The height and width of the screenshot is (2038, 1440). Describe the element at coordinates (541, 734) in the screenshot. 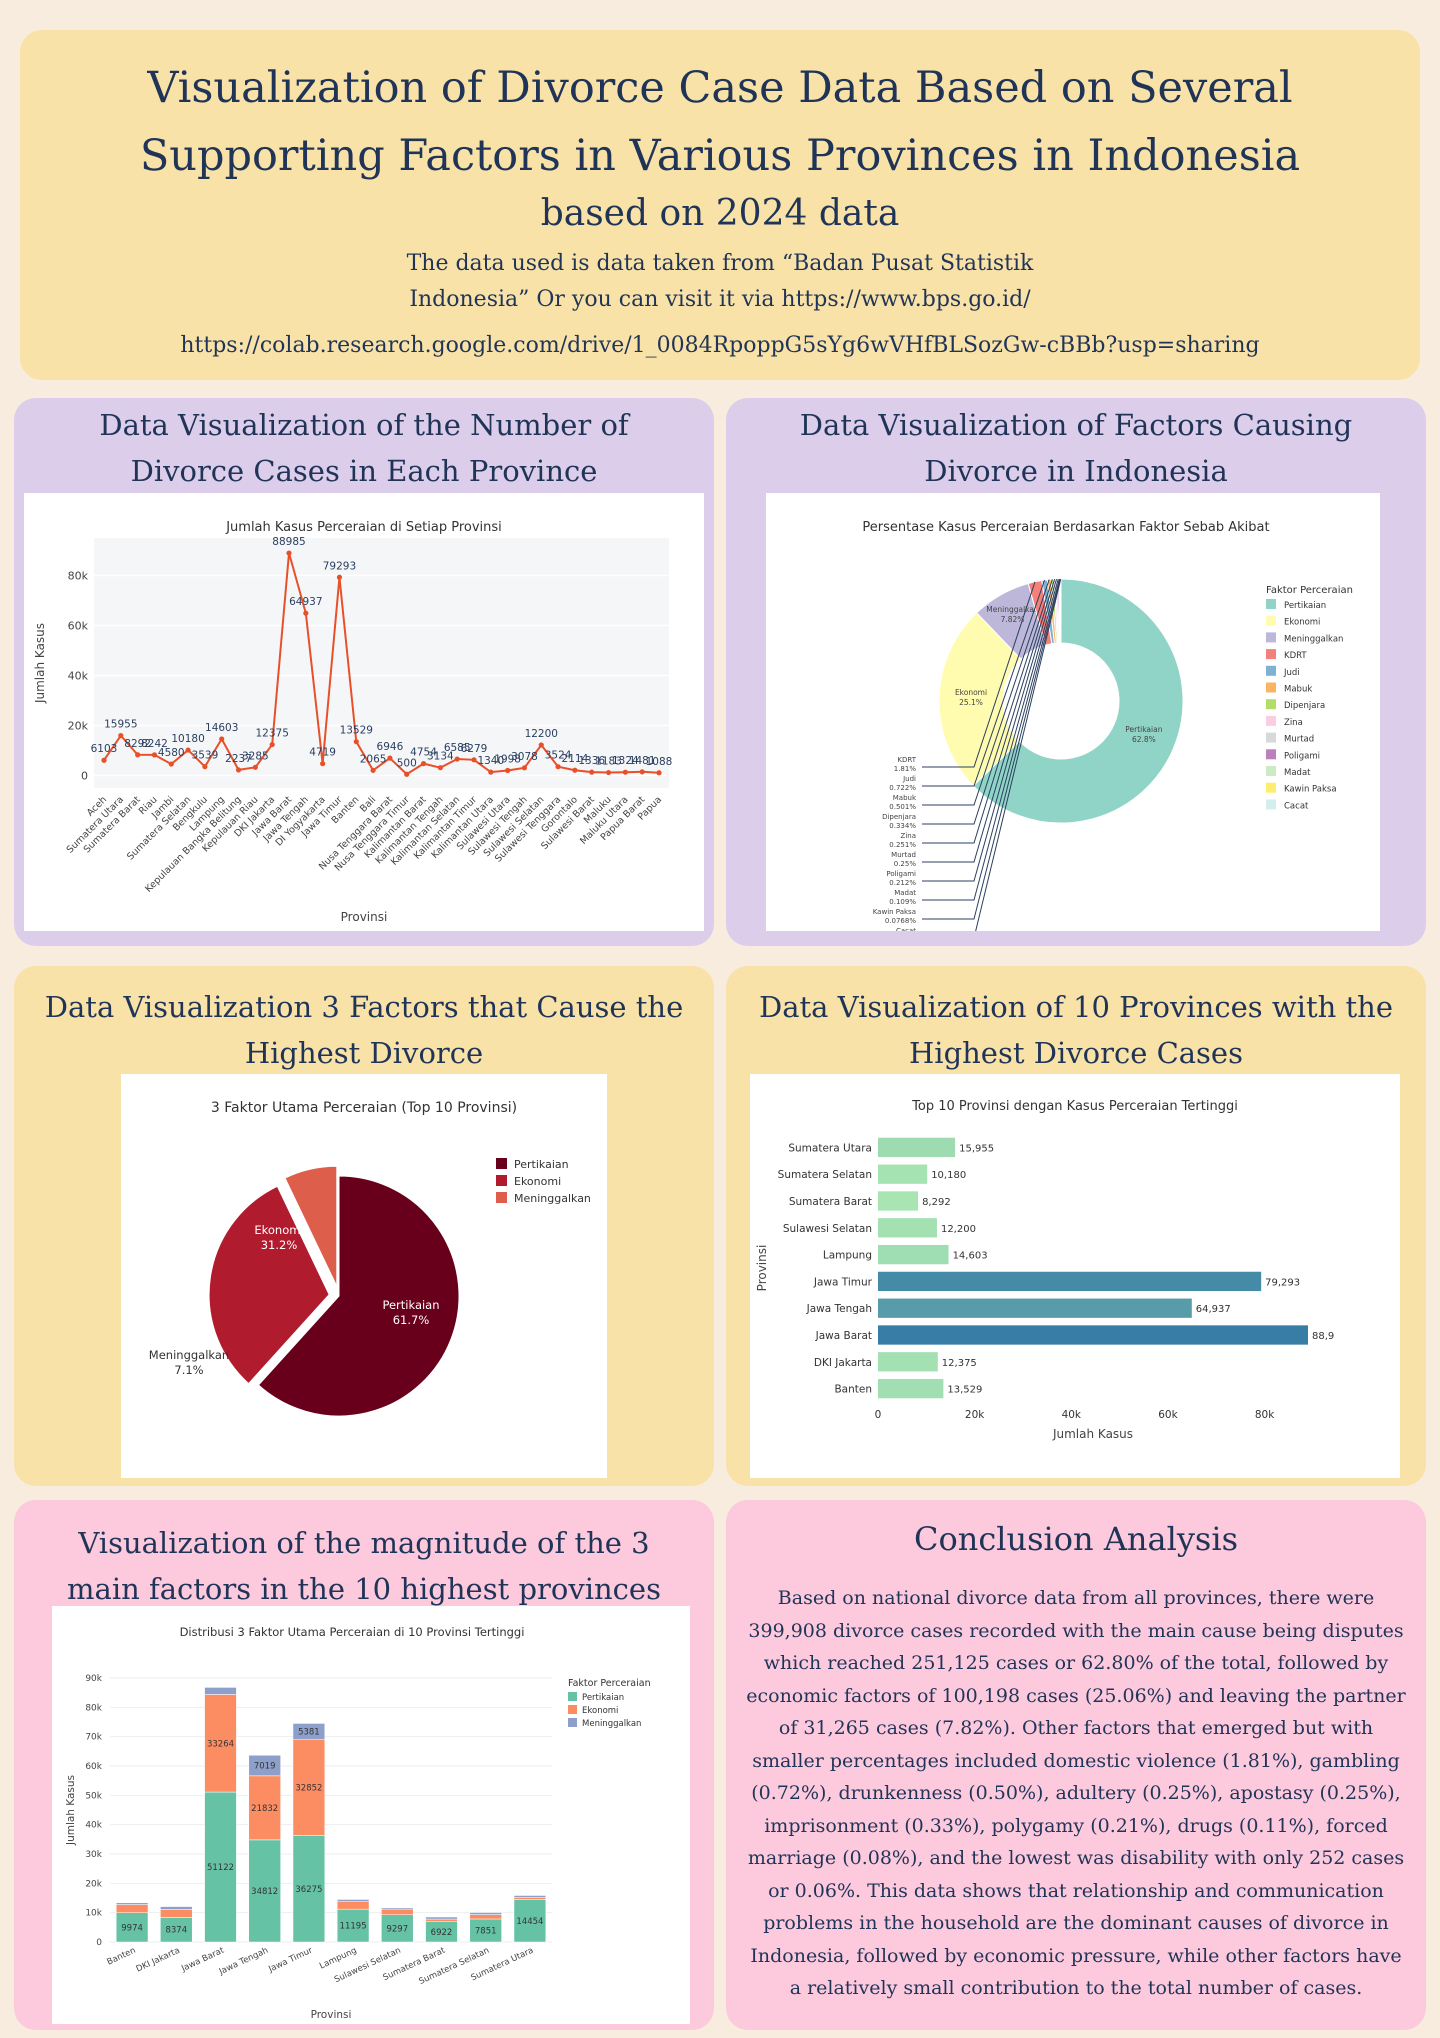

I see `data-label: 12200` at that location.